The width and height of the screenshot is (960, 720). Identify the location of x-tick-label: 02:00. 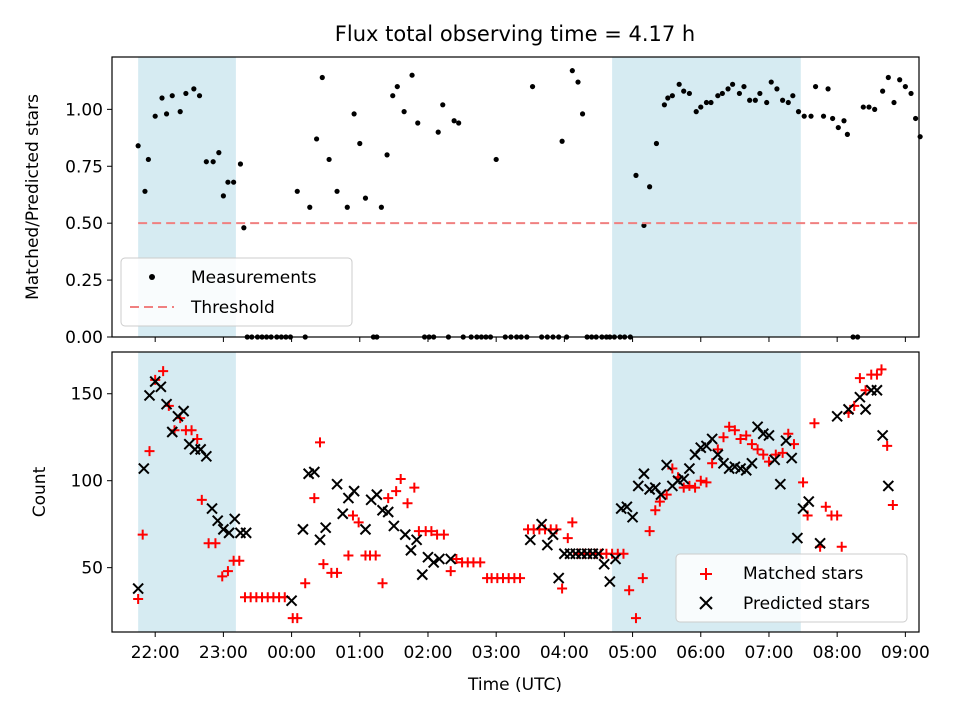
(427, 653).